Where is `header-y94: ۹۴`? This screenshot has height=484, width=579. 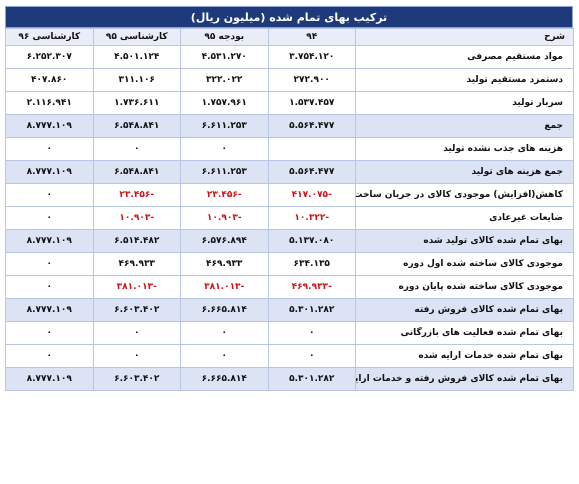
header-y94: ۹۴ is located at coordinates (311, 37).